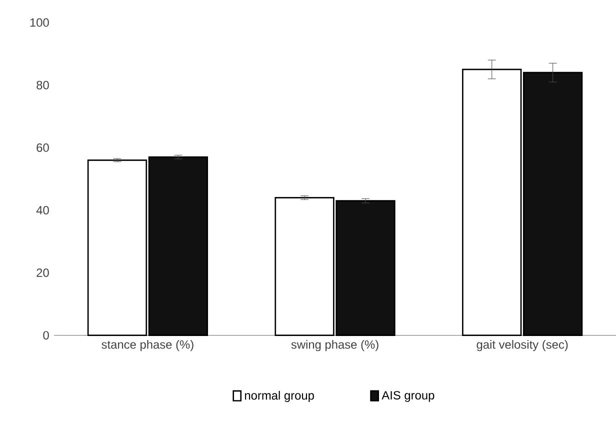 The width and height of the screenshot is (616, 440). I want to click on legend-label: normal group, so click(279, 396).